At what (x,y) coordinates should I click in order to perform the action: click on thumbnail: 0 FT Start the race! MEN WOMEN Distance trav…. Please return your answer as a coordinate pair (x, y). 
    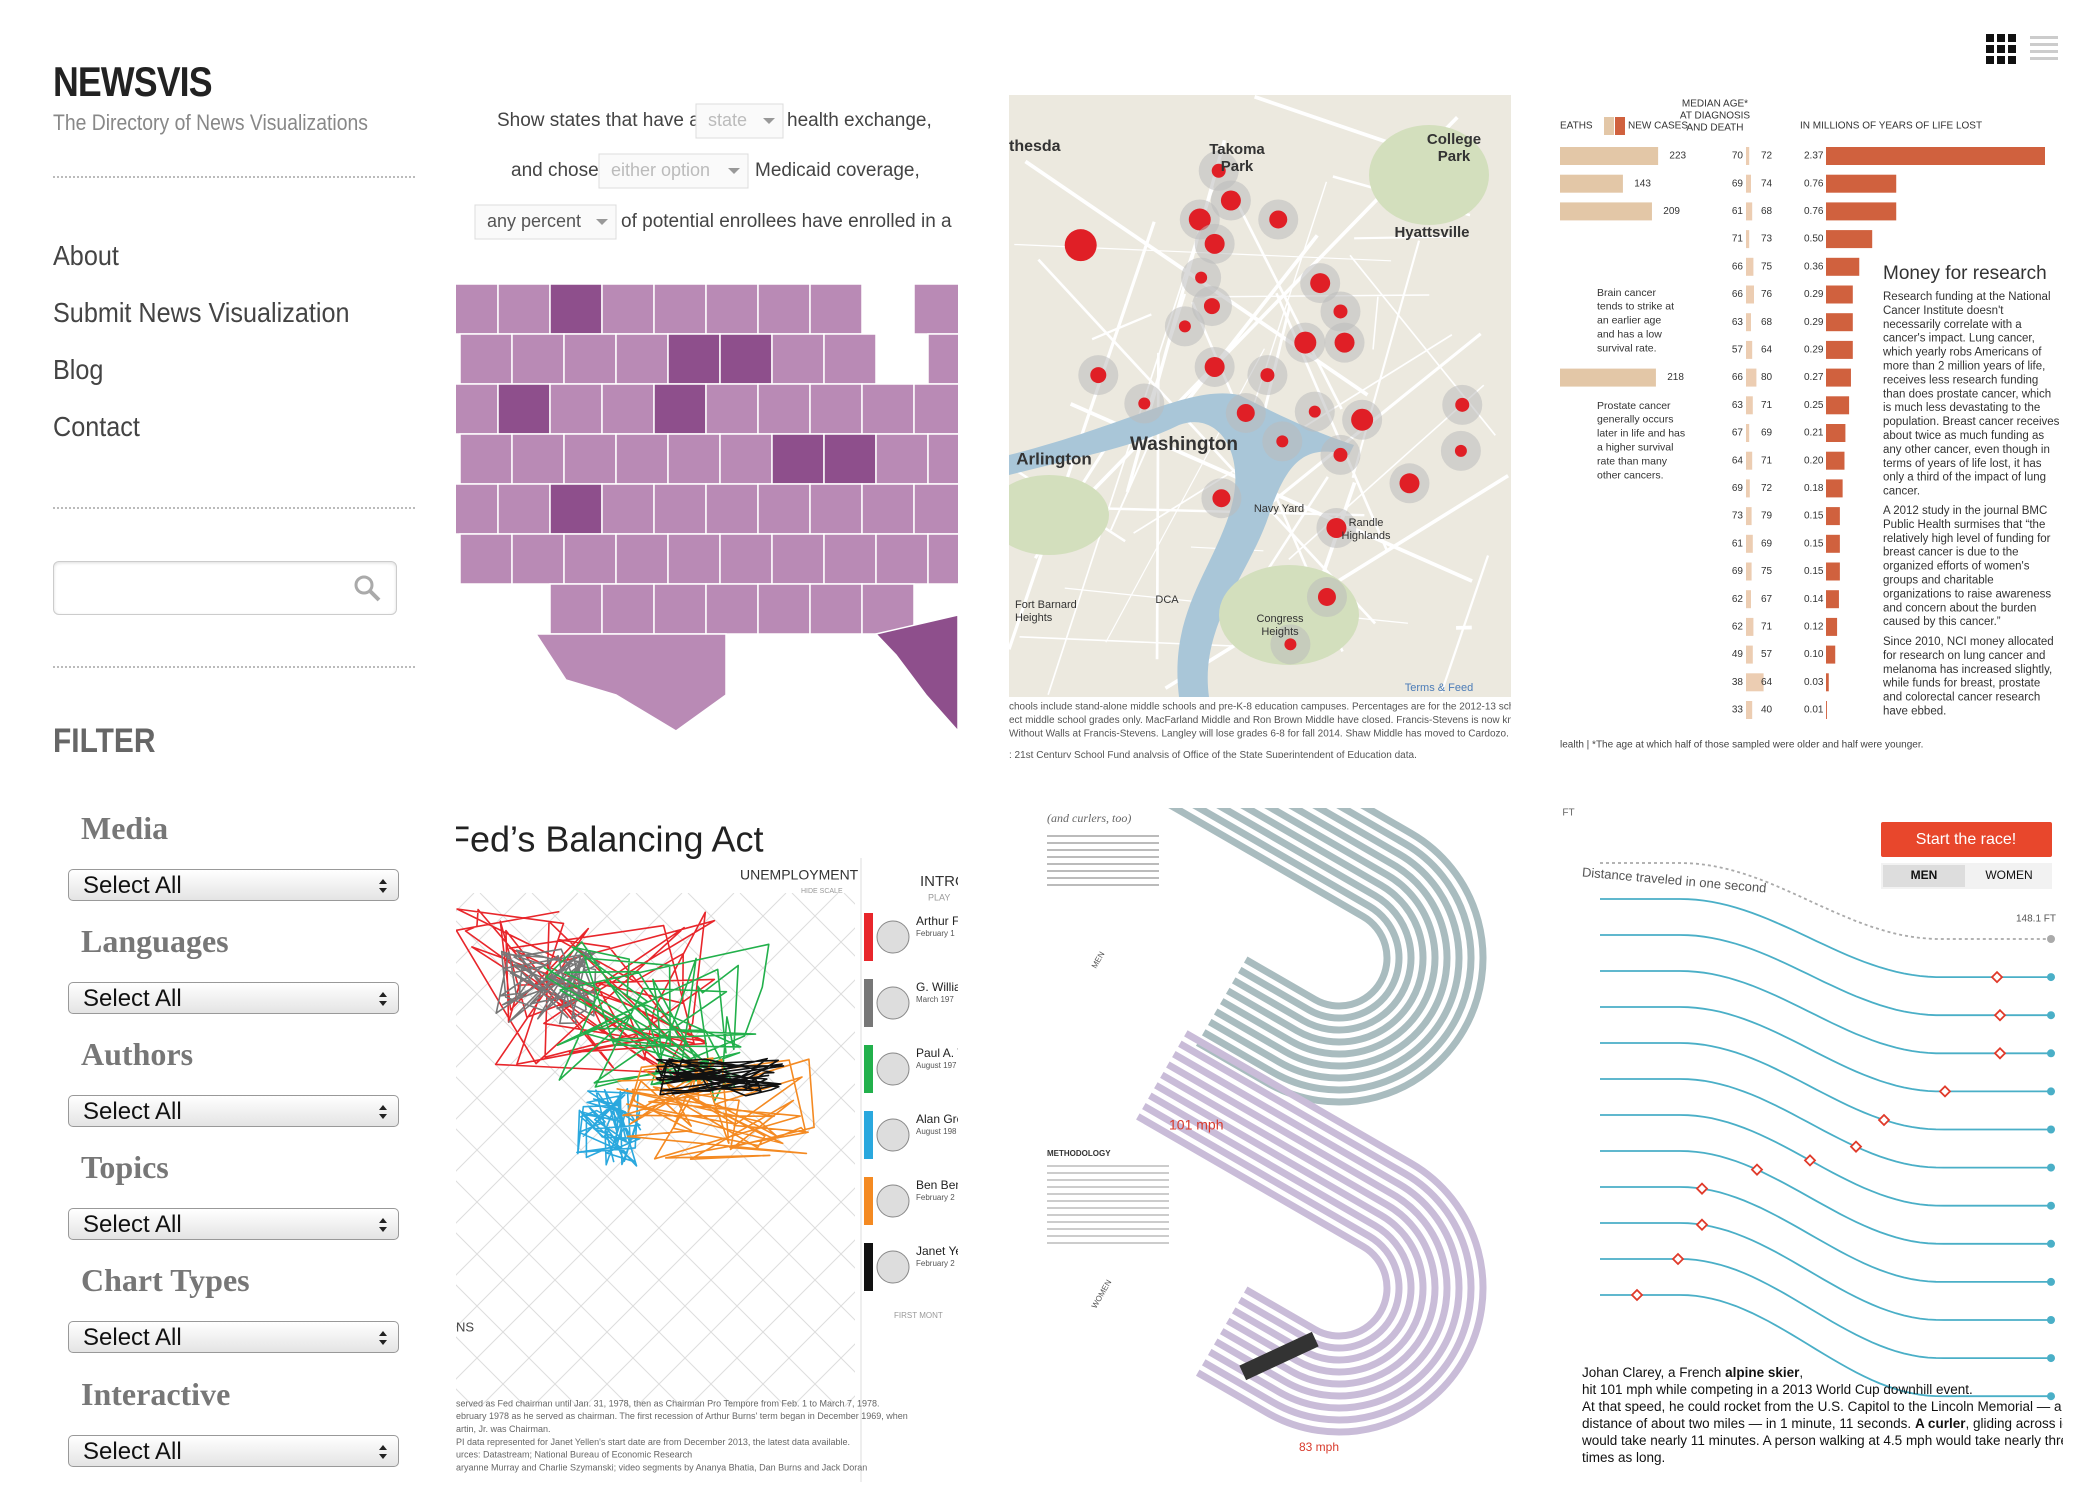
    Looking at the image, I should click on (1811, 1145).